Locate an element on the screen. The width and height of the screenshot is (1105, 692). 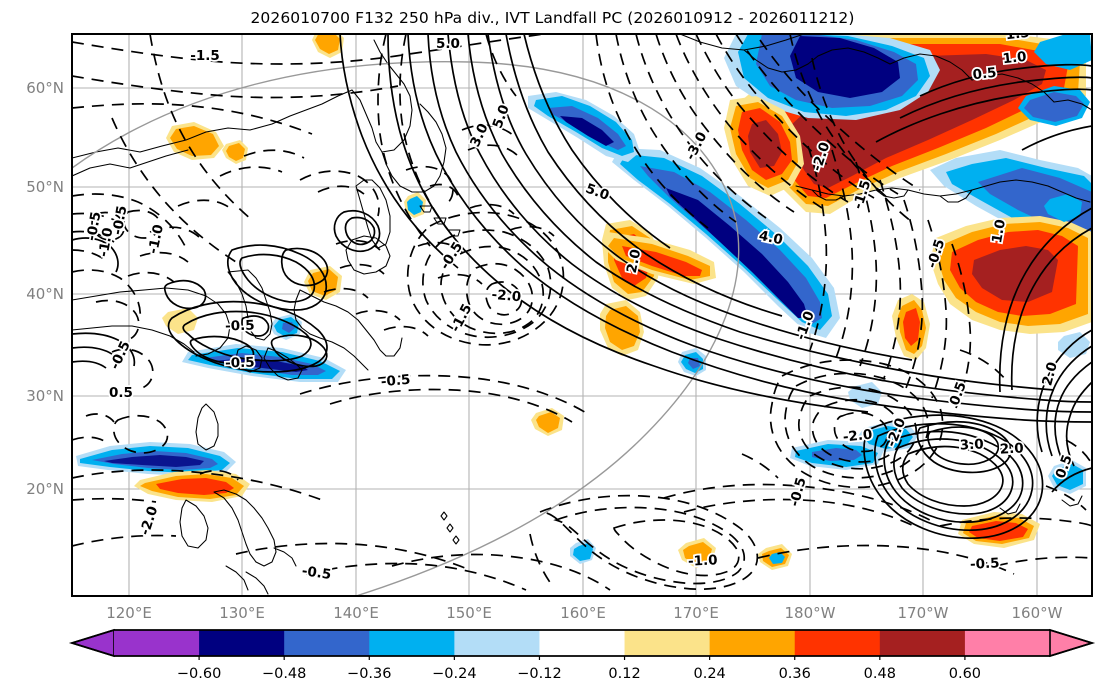
y-tick-label: 60°N is located at coordinates (45, 88).